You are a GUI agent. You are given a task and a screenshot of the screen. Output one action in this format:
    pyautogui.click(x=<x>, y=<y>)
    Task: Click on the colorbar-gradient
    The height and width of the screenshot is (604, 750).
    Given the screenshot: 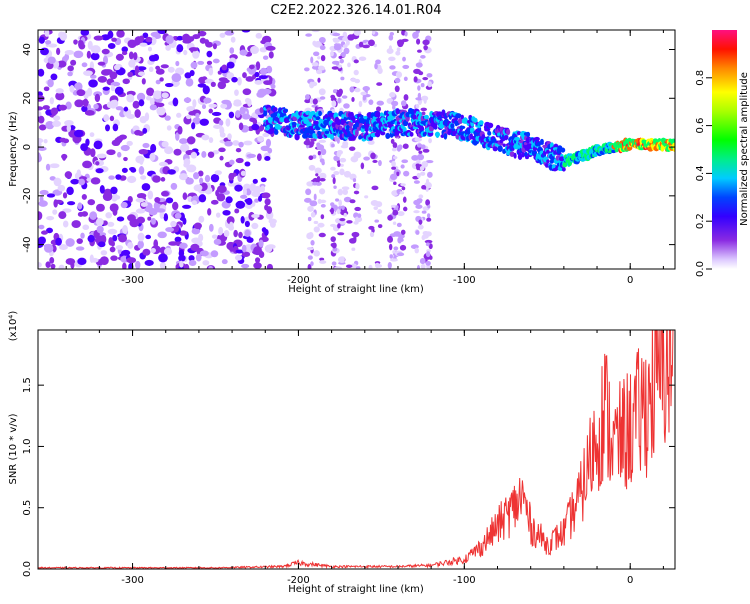 What is the action you would take?
    pyautogui.click(x=724, y=149)
    